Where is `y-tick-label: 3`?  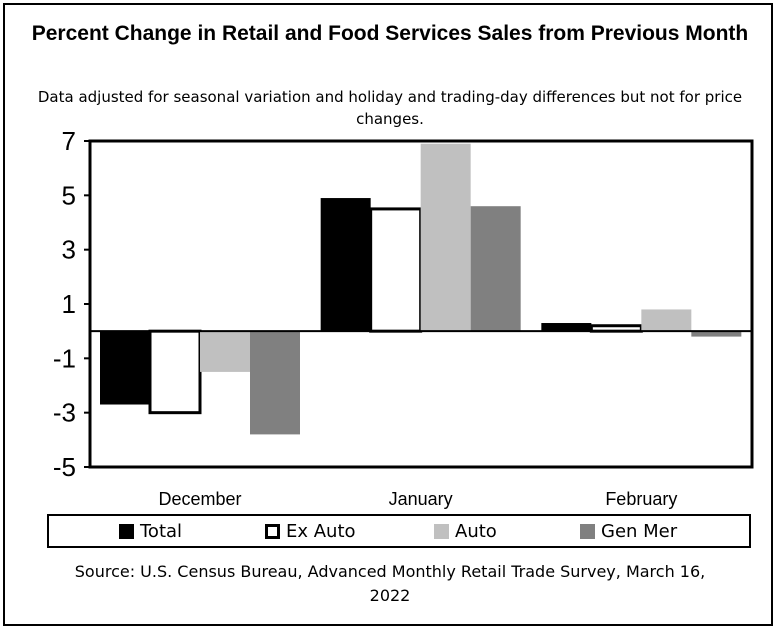
y-tick-label: 3 is located at coordinates (69, 250).